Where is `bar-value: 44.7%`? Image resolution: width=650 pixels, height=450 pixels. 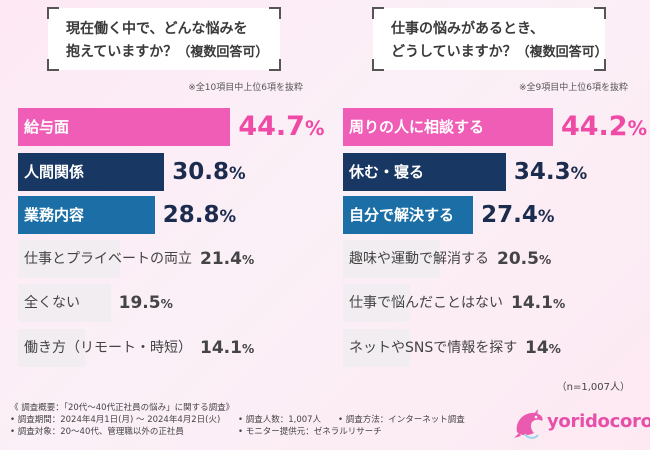 bar-value: 44.7% is located at coordinates (281, 126).